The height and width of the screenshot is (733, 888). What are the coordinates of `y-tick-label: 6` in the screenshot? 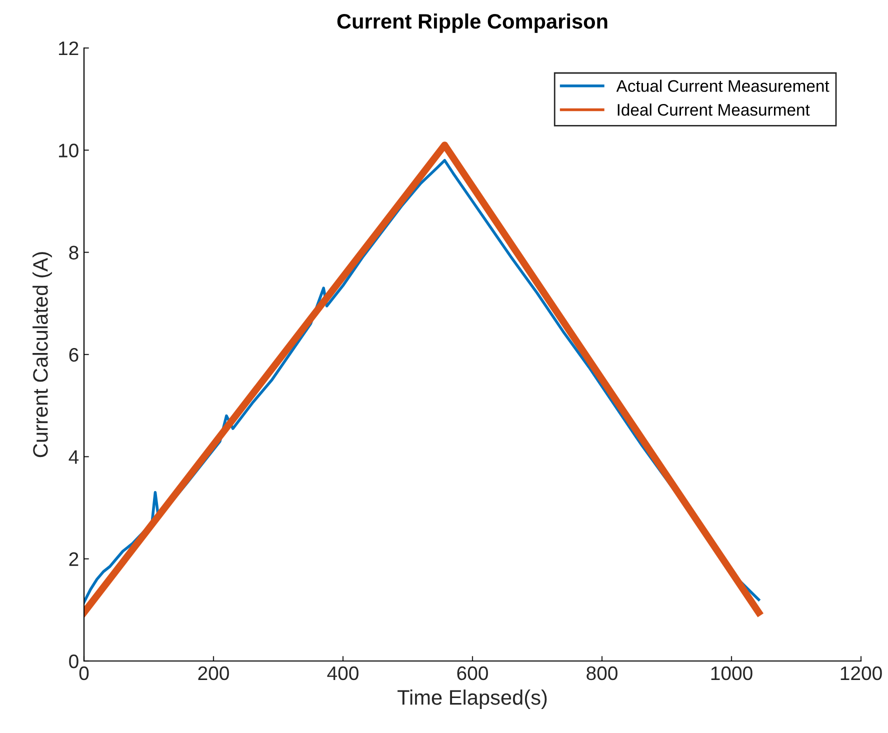 It's located at (73, 355).